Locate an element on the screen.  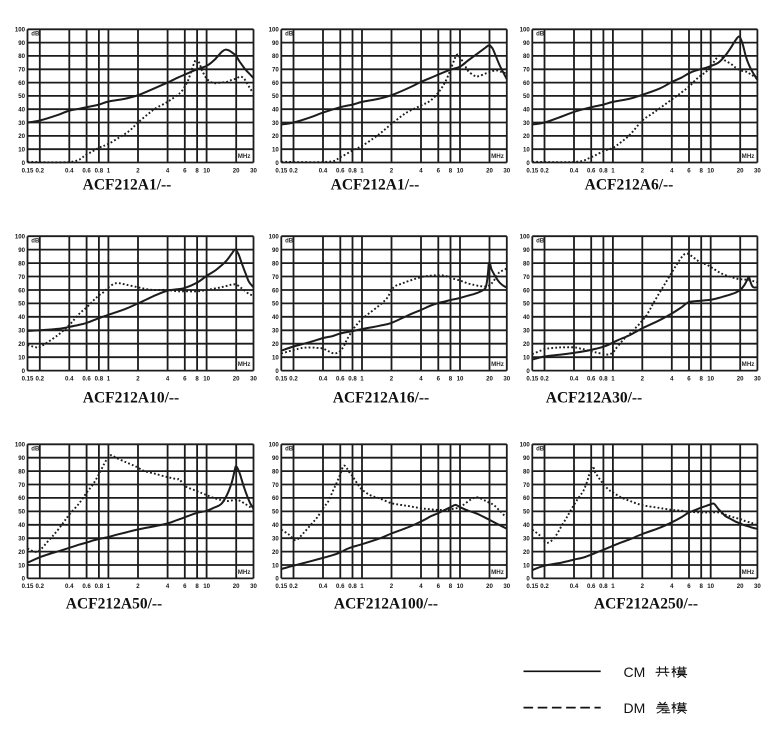
svg-text: ACF212A50/-- is located at coordinates (114, 604).